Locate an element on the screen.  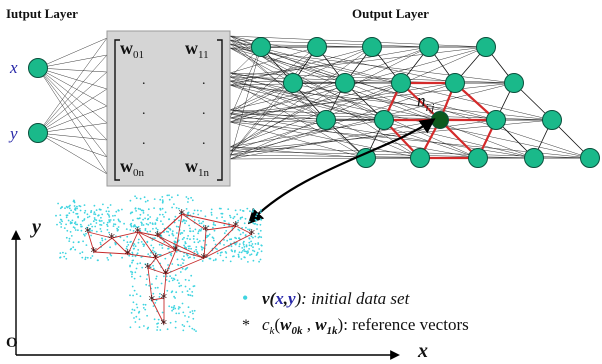
input-node-y is located at coordinates (38, 133).